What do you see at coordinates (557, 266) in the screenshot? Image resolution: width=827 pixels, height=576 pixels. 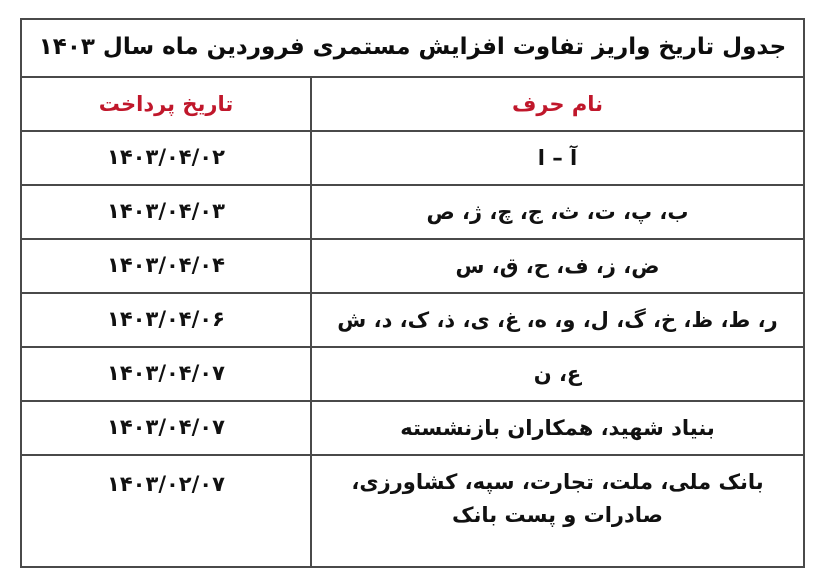 I see `cell-letter: ض، ز، ف، ح، ق، س` at bounding box center [557, 266].